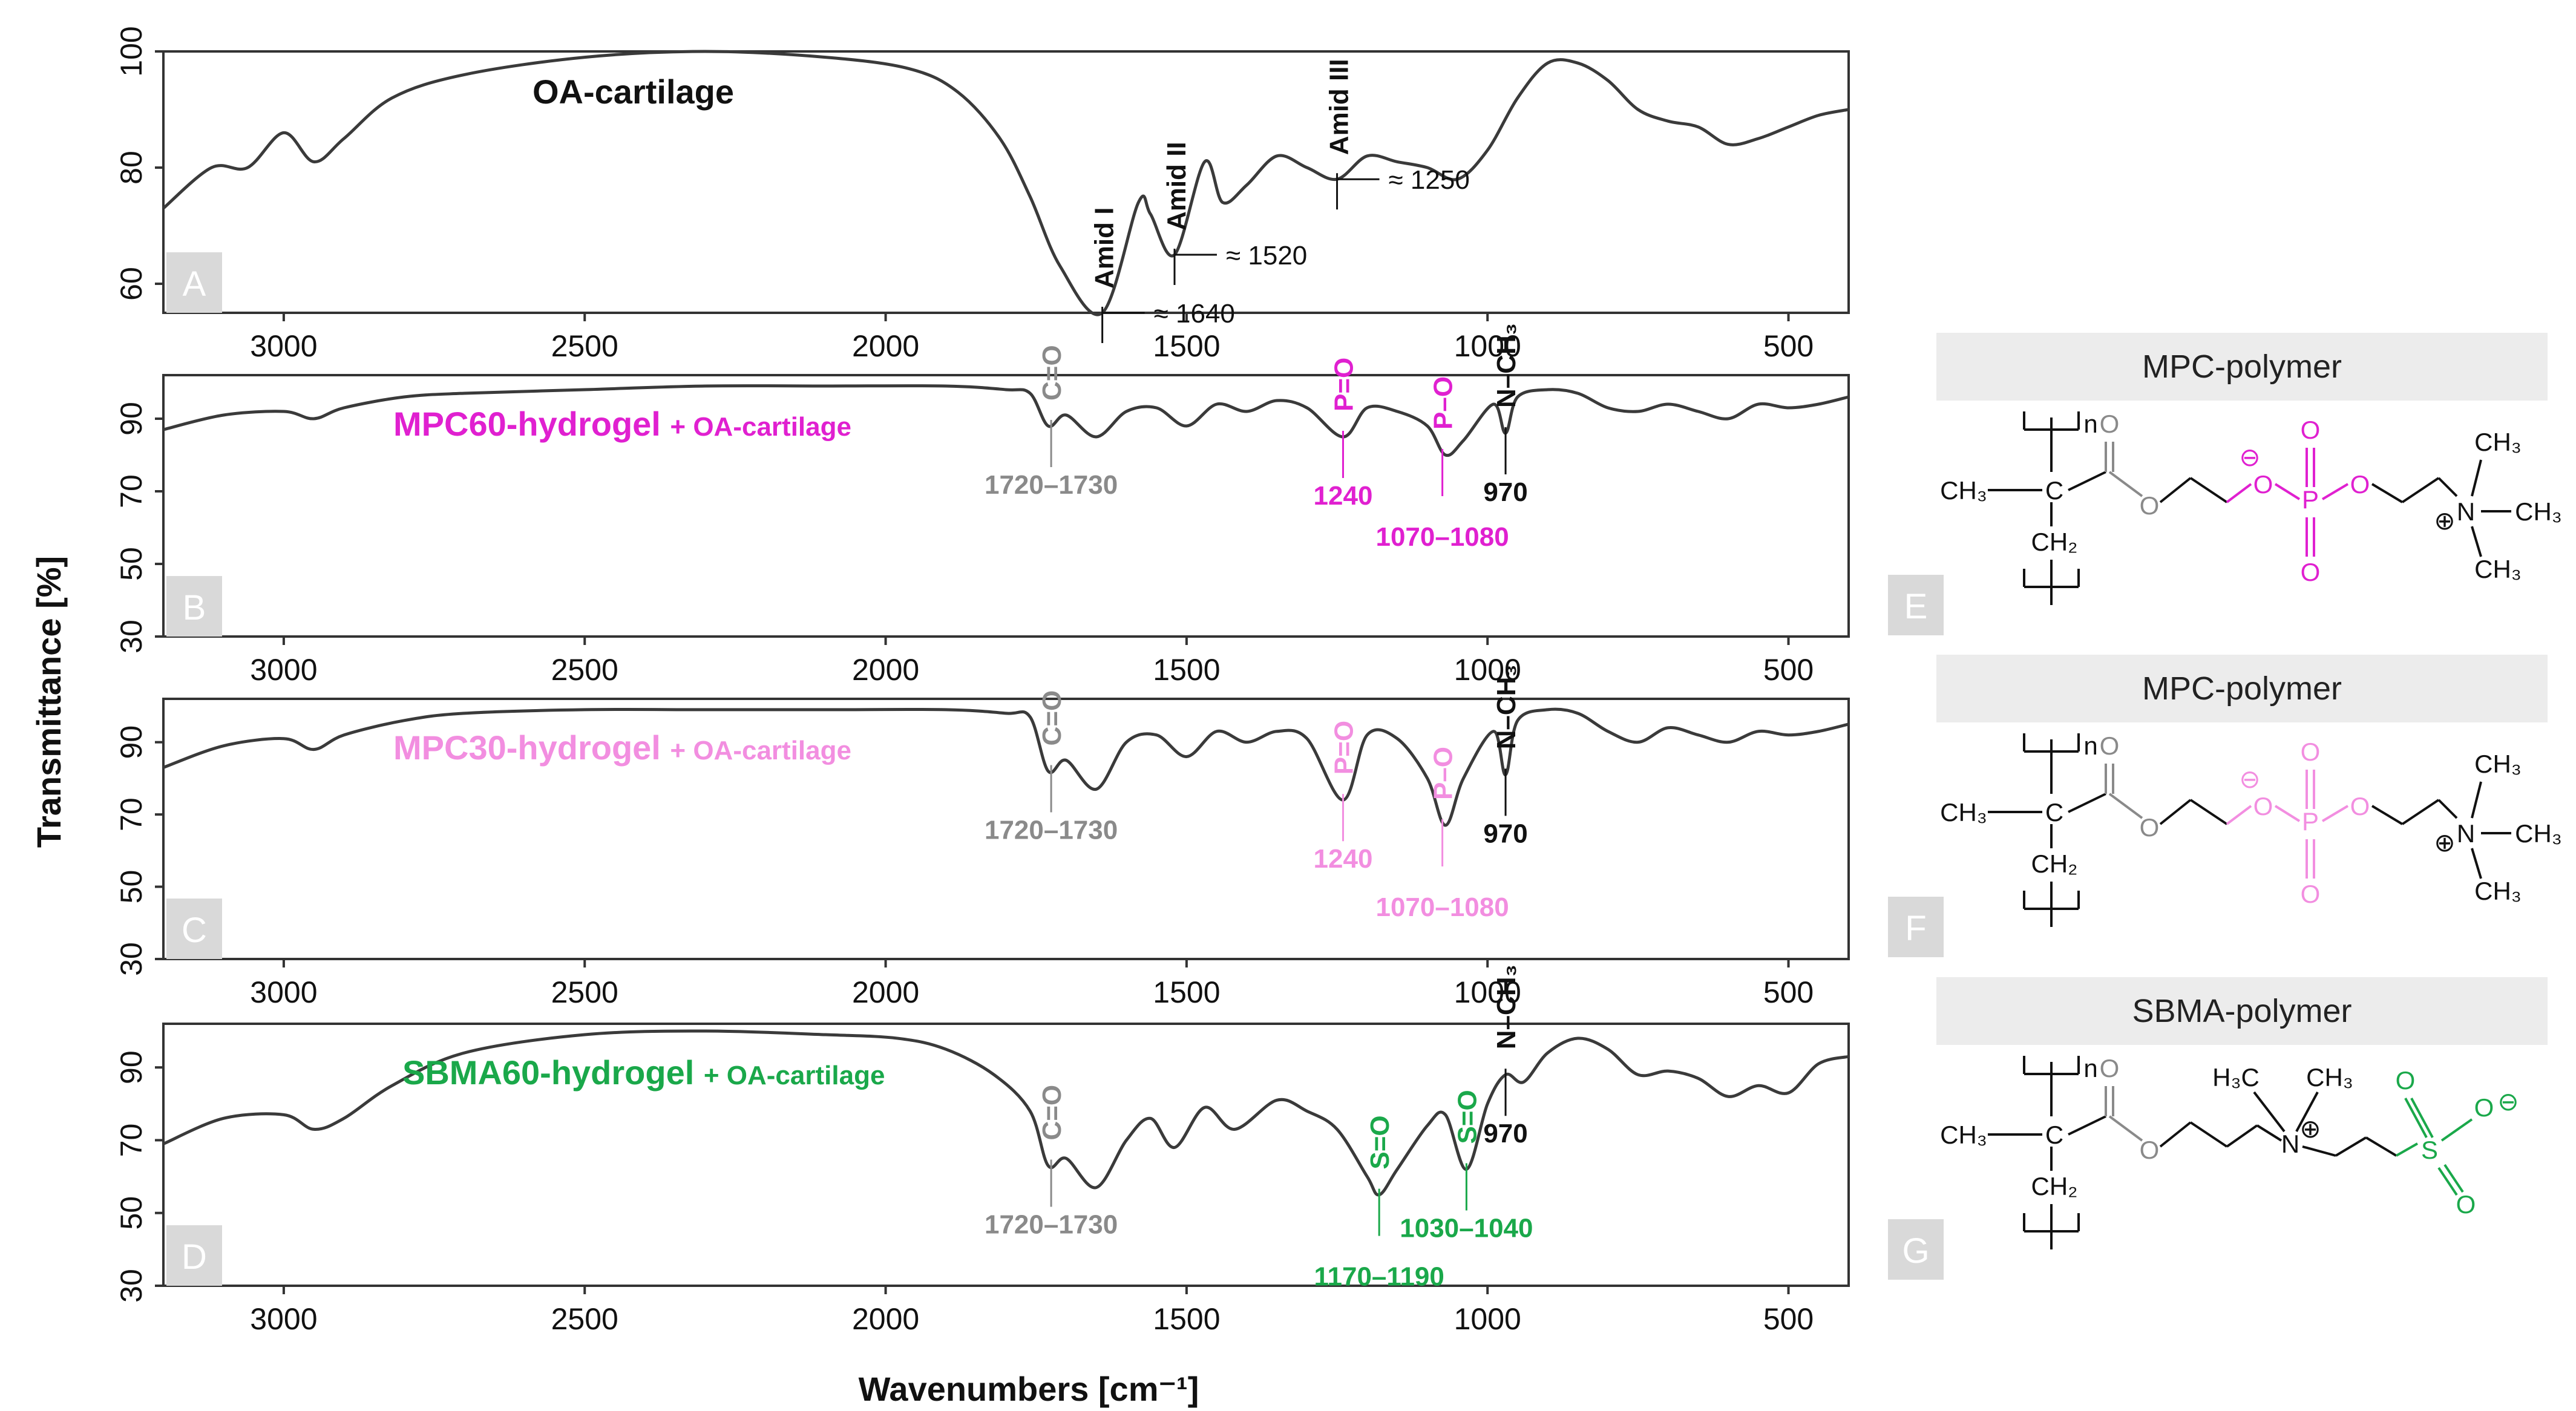  Describe the element at coordinates (1176, 186) in the screenshot. I see `peak-name: Amid II` at that location.